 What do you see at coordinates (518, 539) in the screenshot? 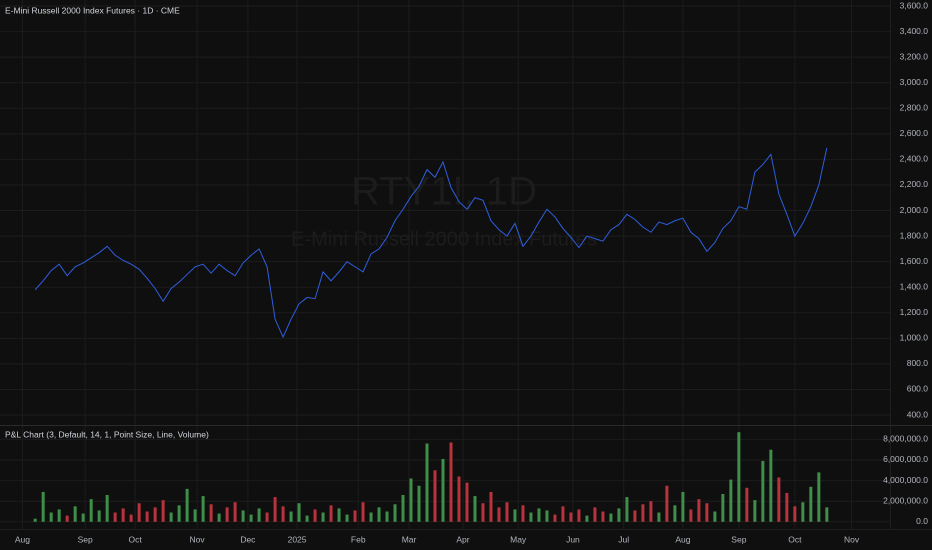
I see `x-tick-label: May` at bounding box center [518, 539].